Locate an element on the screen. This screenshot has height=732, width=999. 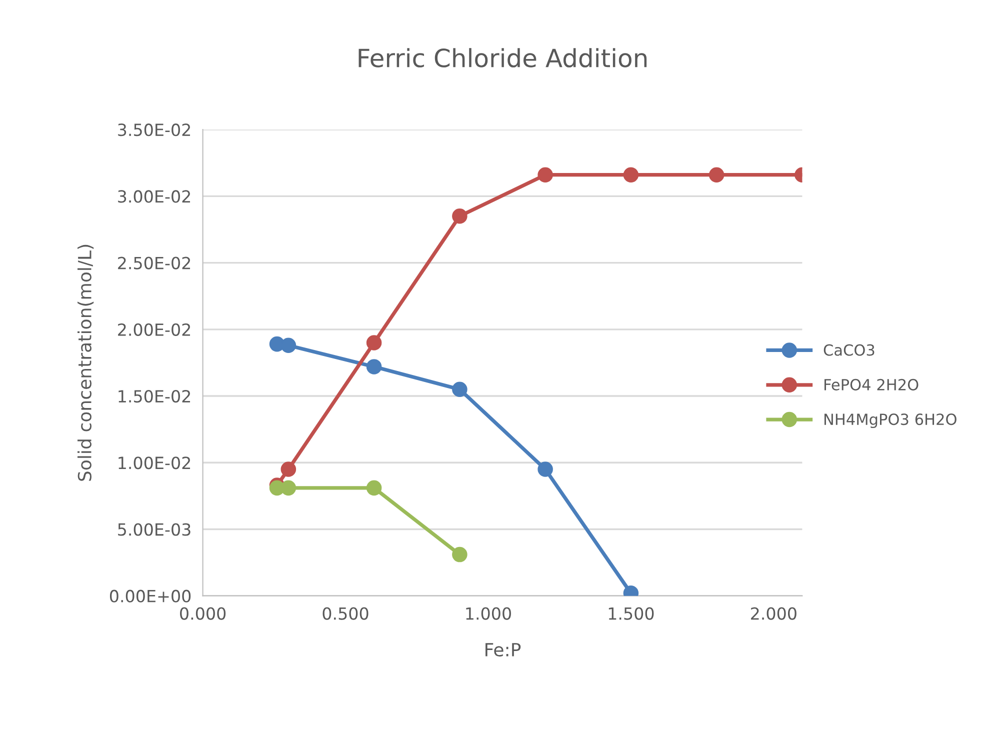
x-tick-label: 0.500 is located at coordinates (345, 613).